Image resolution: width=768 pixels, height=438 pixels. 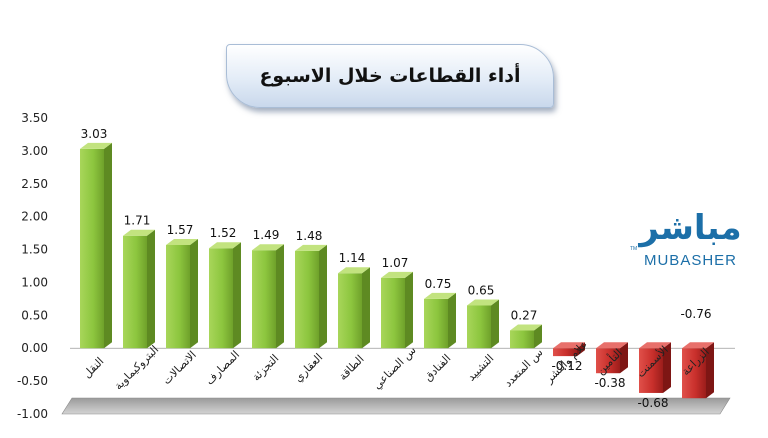 What do you see at coordinates (34, 348) in the screenshot?
I see `y-tick-label: 0.00` at bounding box center [34, 348].